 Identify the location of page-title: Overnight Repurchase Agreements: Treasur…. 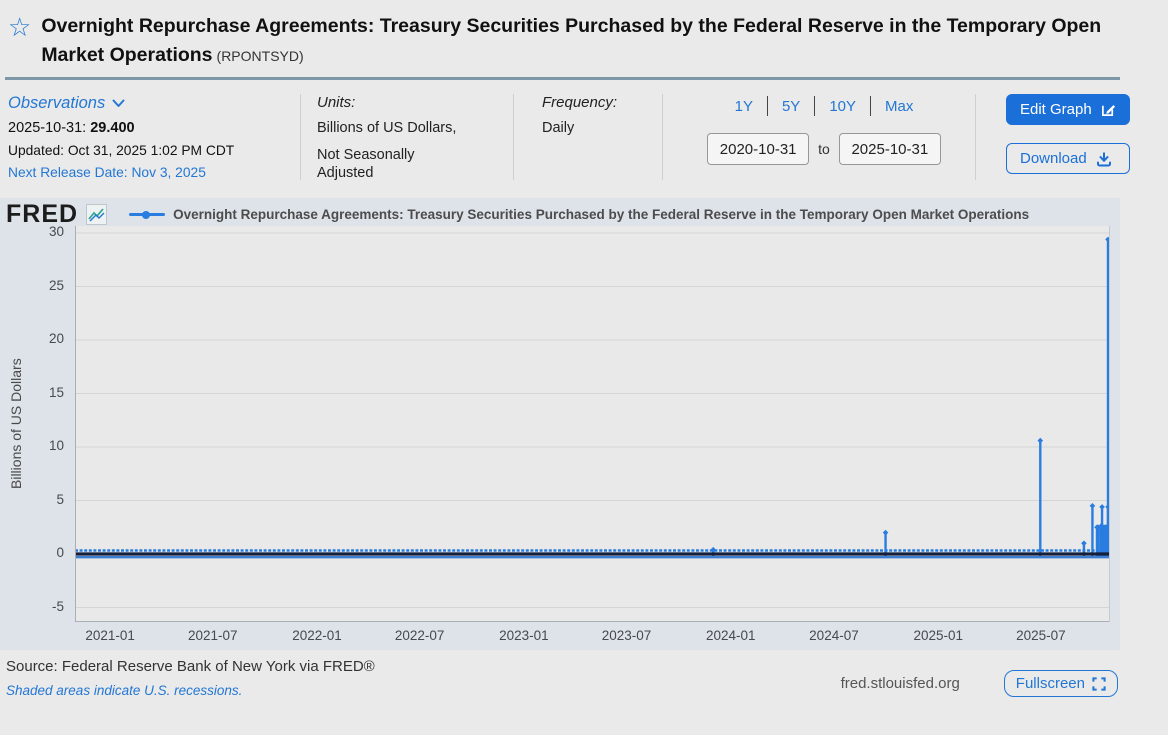
(571, 41).